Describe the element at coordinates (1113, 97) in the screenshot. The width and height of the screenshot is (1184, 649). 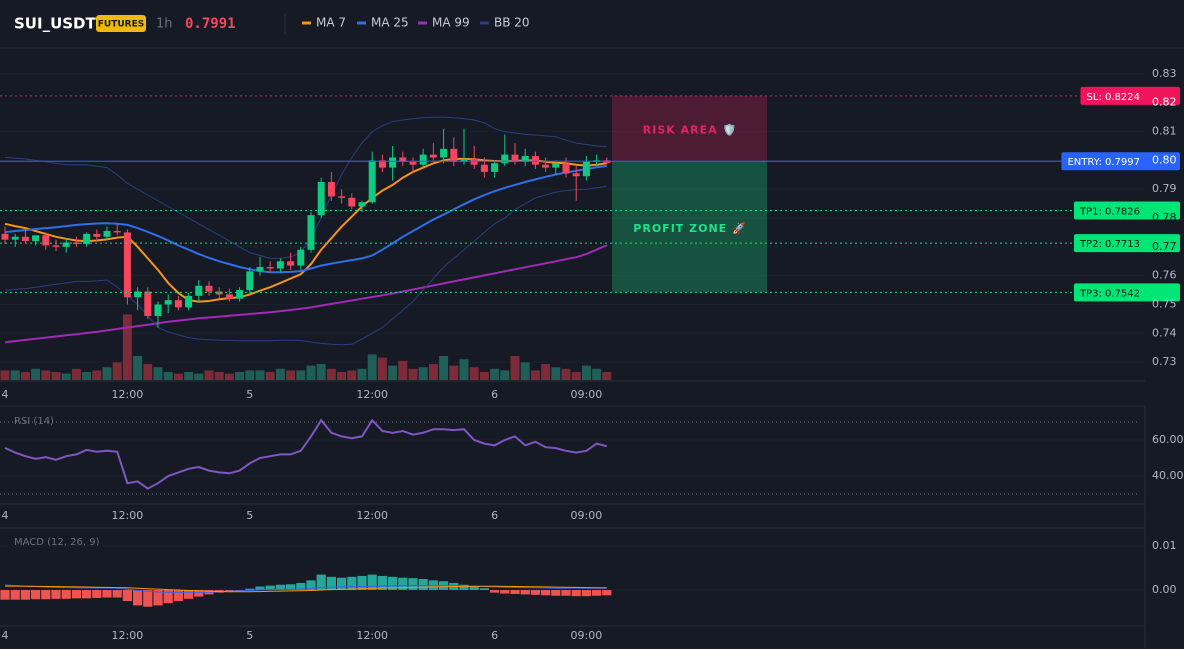
I see `level-label: SL: 0.8224` at that location.